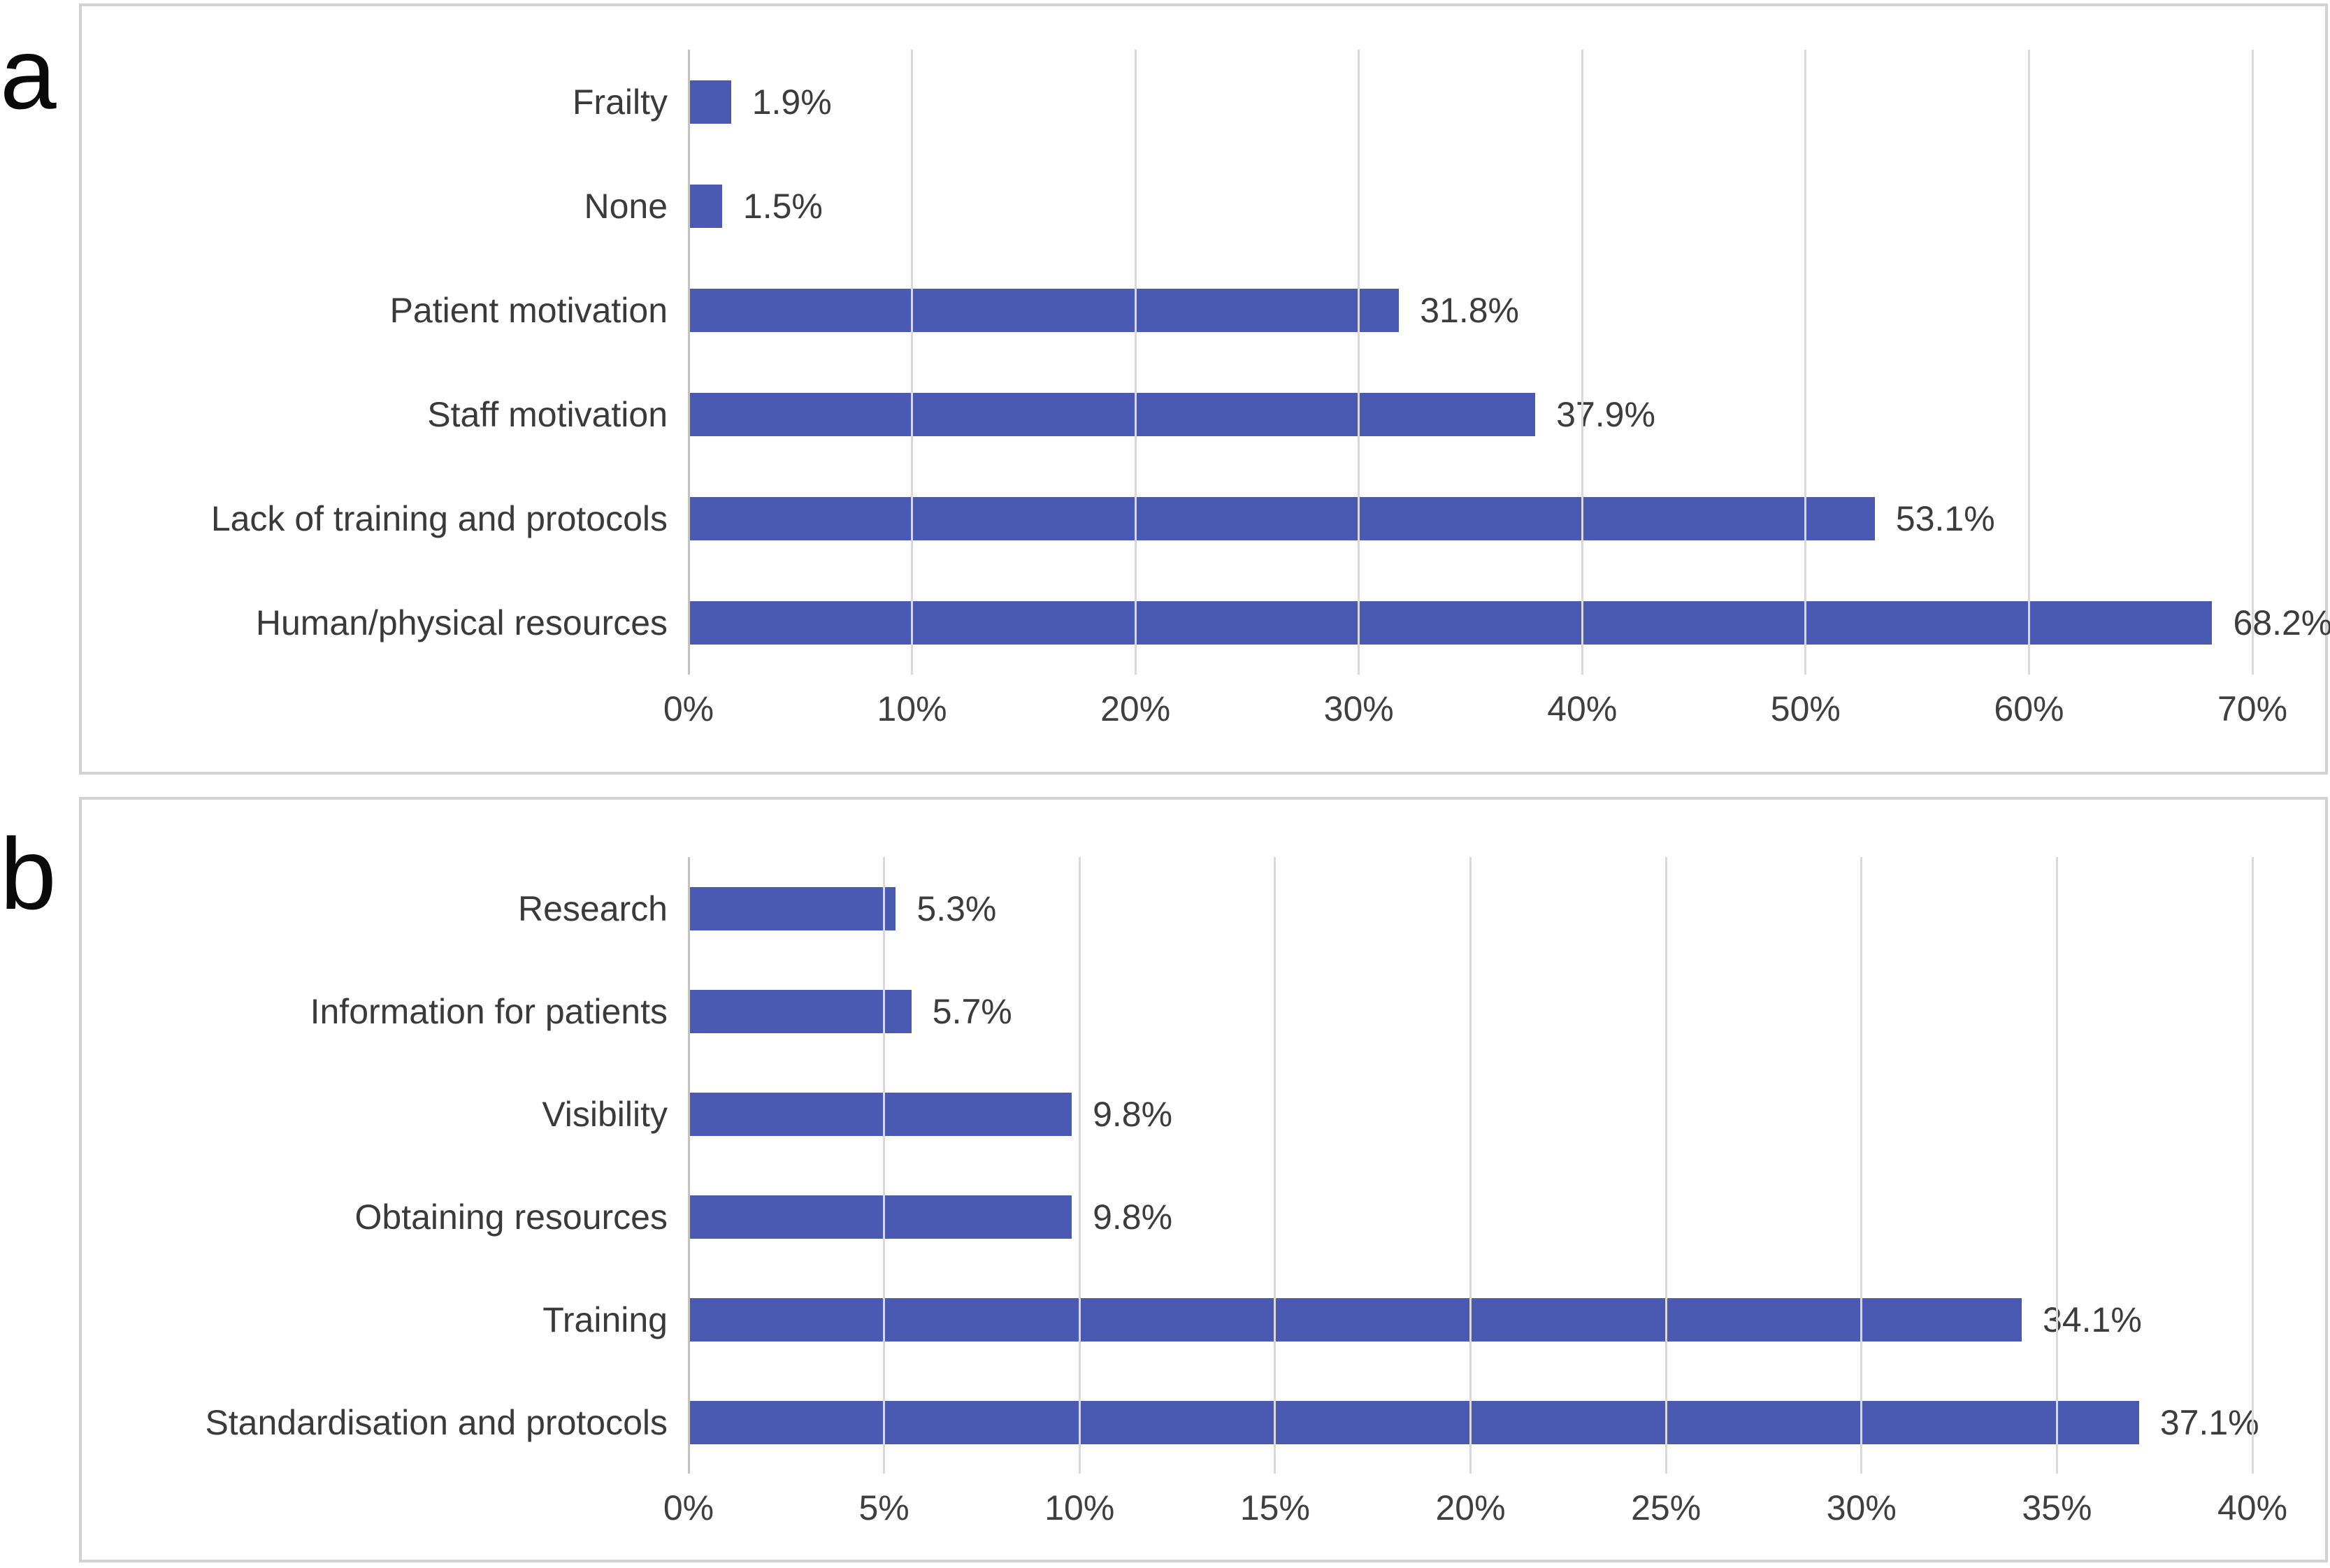 The height and width of the screenshot is (1568, 2330). I want to click on value-label: 31.8%, so click(1470, 310).